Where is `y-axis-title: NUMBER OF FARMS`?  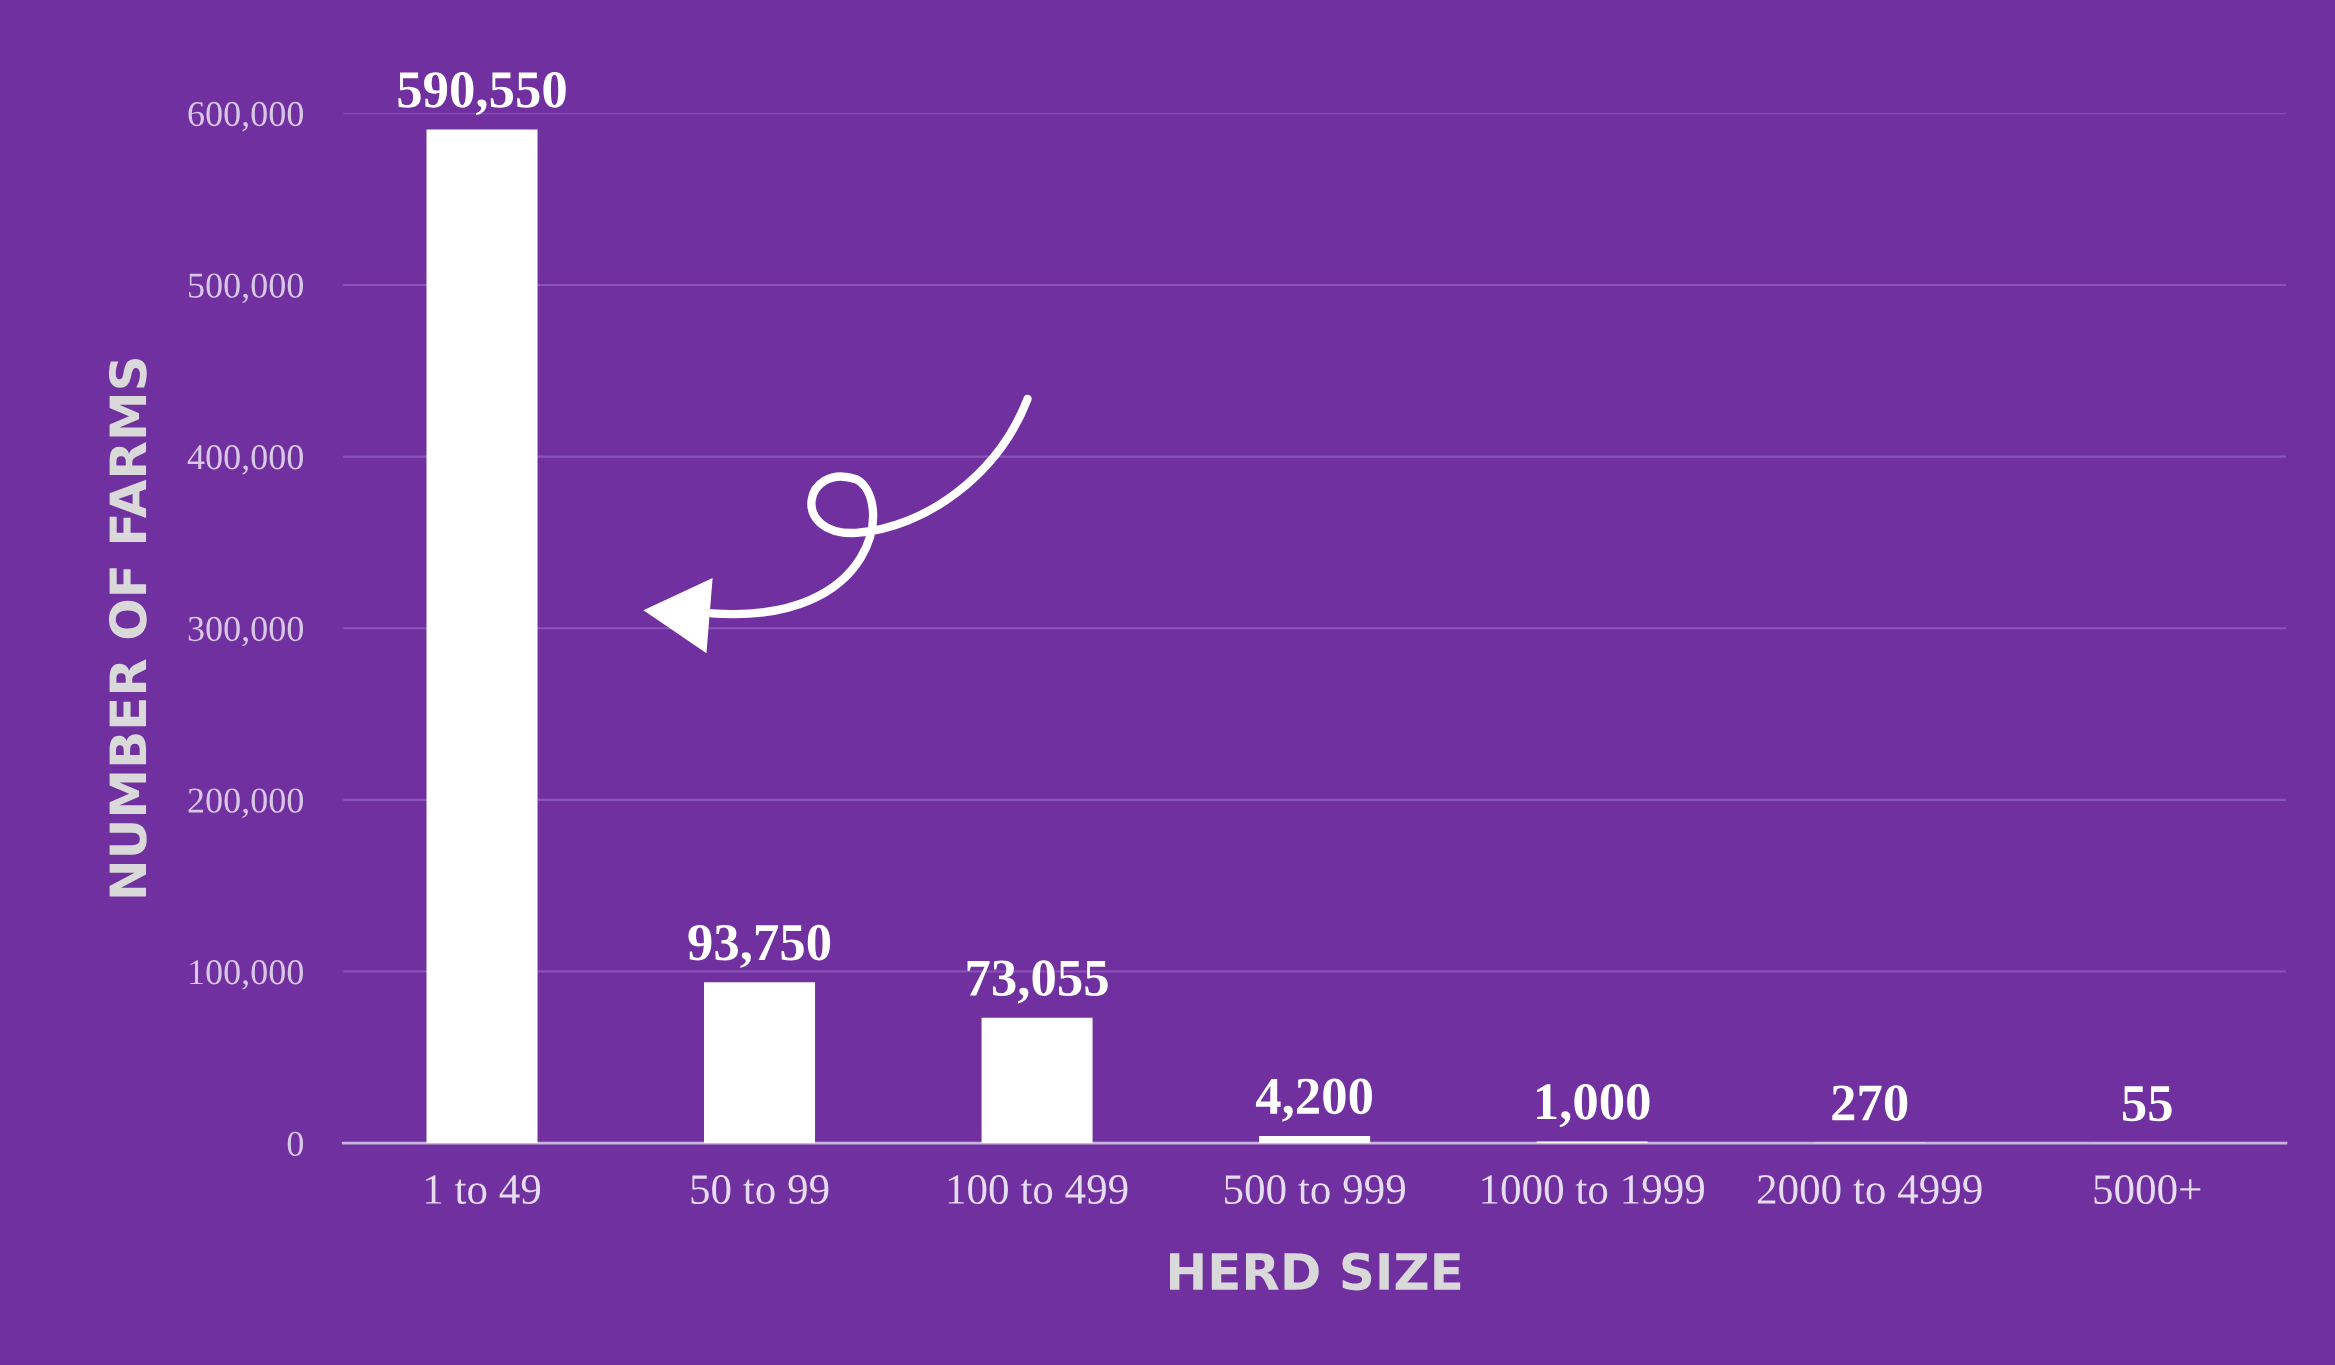 y-axis-title: NUMBER OF FARMS is located at coordinates (127, 627).